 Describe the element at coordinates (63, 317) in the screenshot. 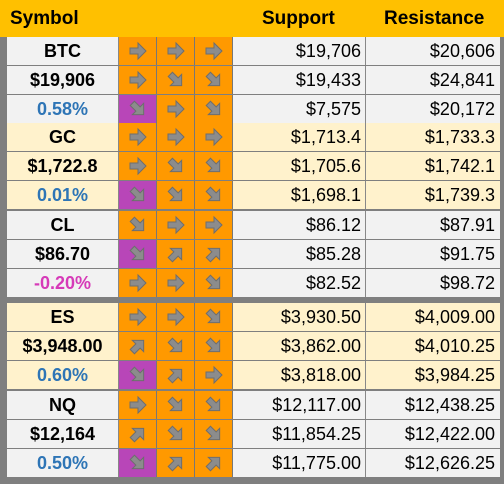

I see `symbol-name: ES` at that location.